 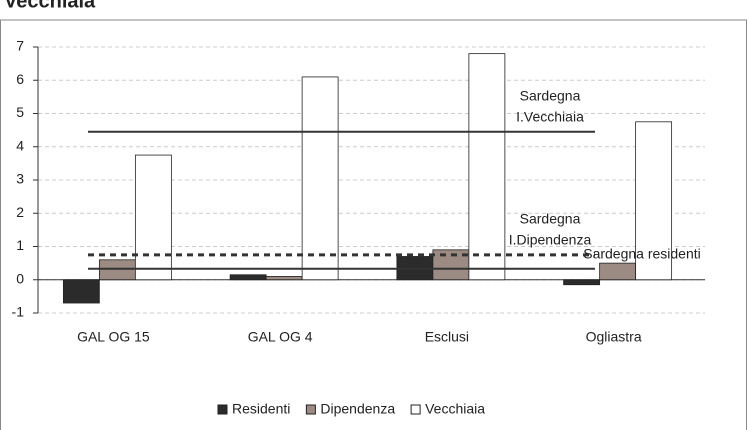 What do you see at coordinates (550, 116) in the screenshot?
I see `reference-label: I.Vecchiaia` at bounding box center [550, 116].